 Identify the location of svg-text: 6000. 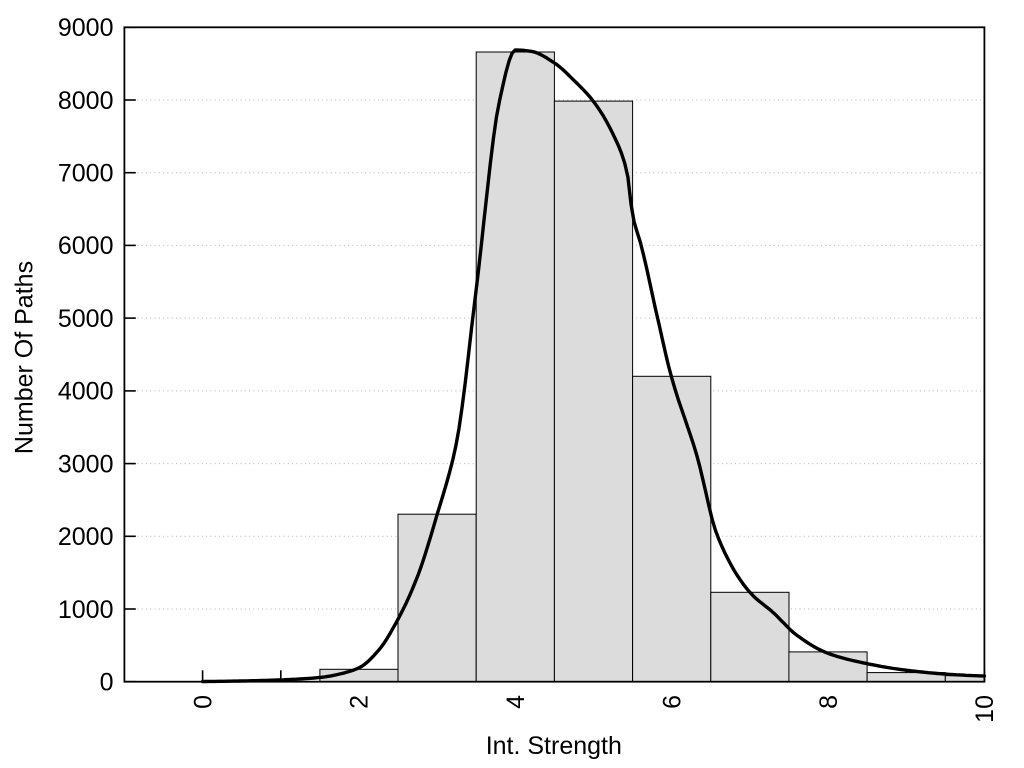
(86, 246).